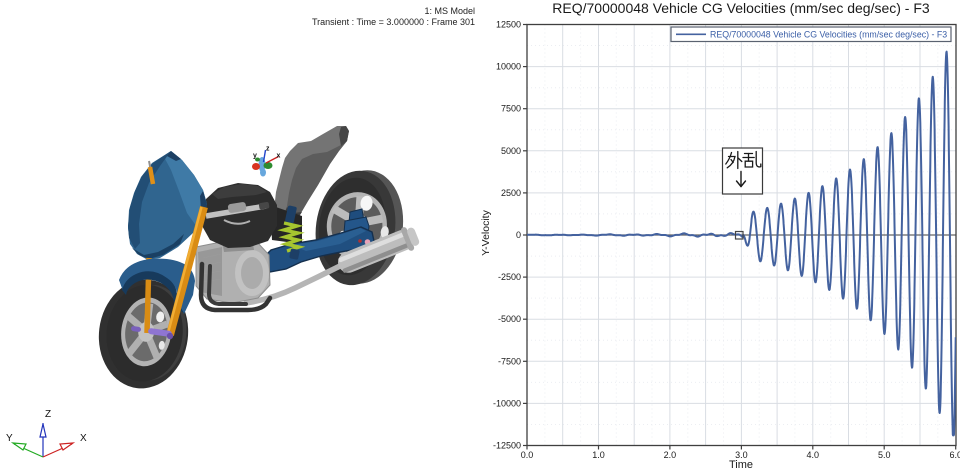 This screenshot has height=474, width=960. What do you see at coordinates (509, 277) in the screenshot?
I see `svg-text: -2500` at bounding box center [509, 277].